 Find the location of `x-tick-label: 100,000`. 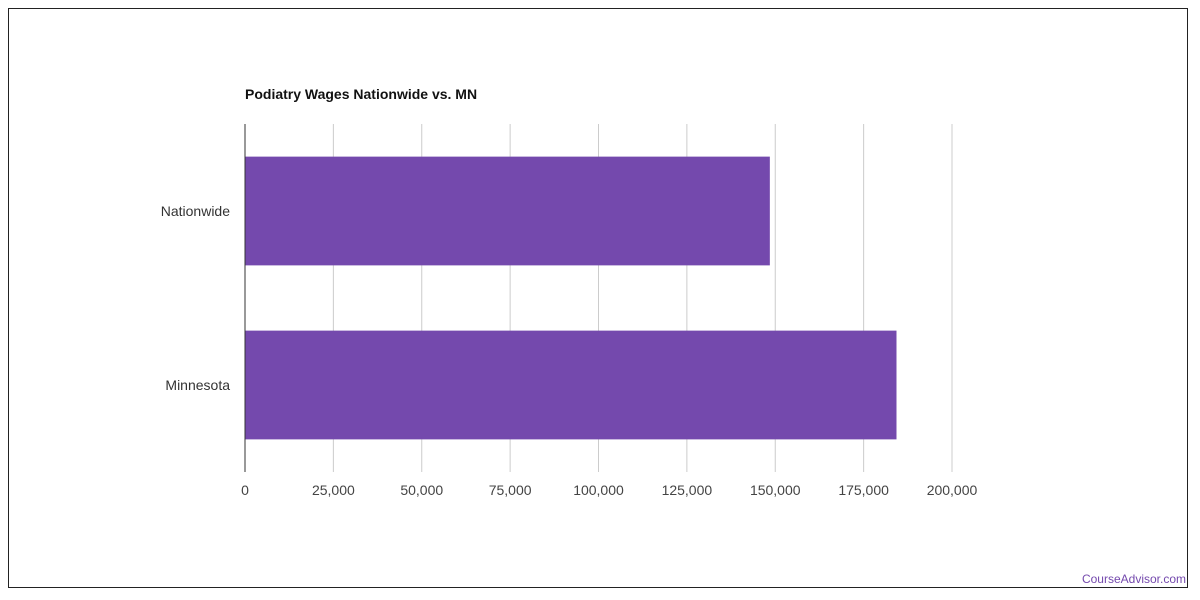

x-tick-label: 100,000 is located at coordinates (598, 490).